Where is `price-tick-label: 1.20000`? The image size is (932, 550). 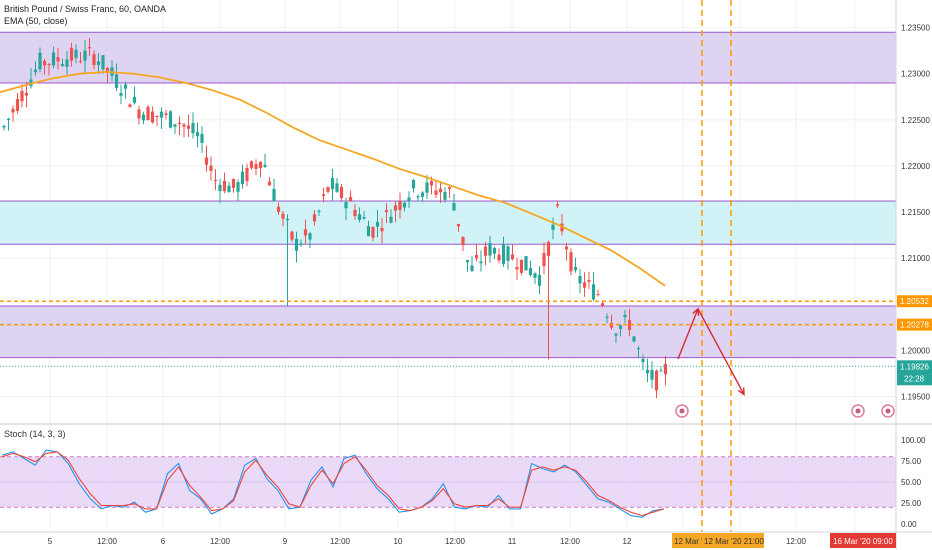 price-tick-label: 1.20000 is located at coordinates (915, 350).